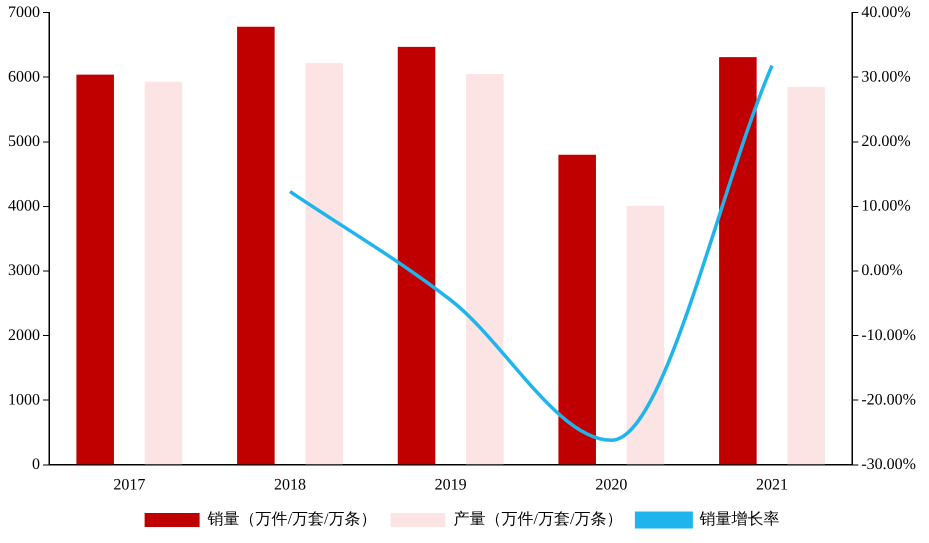  I want to click on y-tick-label: 0, so click(36, 465).